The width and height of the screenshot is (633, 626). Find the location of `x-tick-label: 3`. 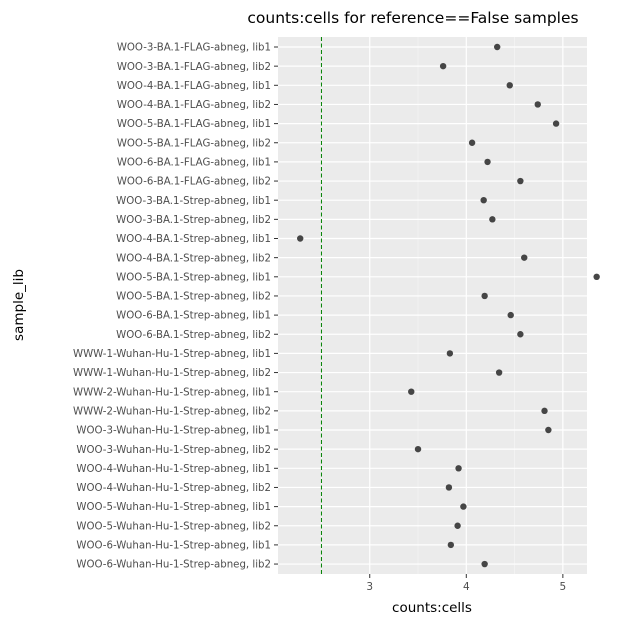

x-tick-label: 3 is located at coordinates (369, 587).